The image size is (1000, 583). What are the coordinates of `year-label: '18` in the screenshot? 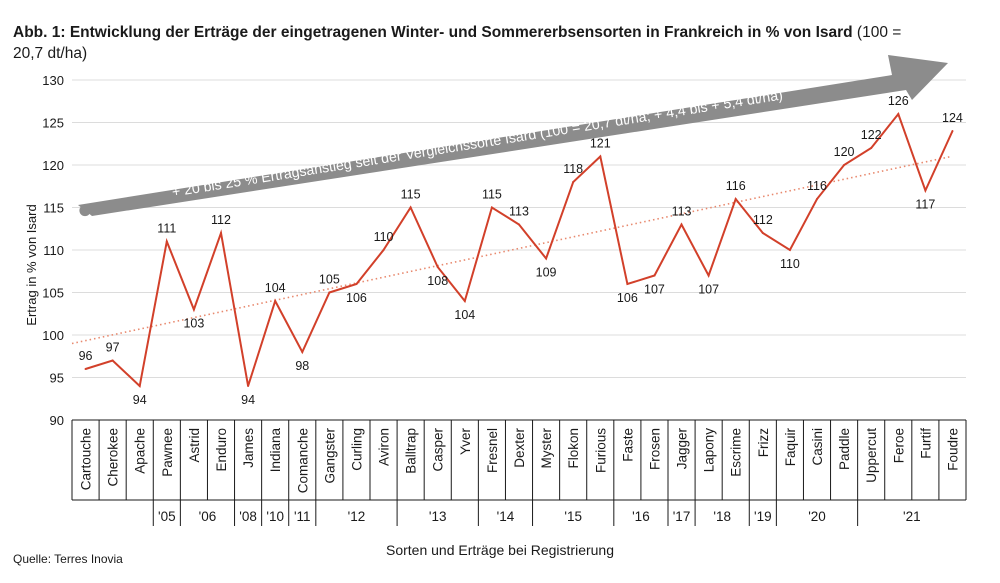 It's located at (722, 516).